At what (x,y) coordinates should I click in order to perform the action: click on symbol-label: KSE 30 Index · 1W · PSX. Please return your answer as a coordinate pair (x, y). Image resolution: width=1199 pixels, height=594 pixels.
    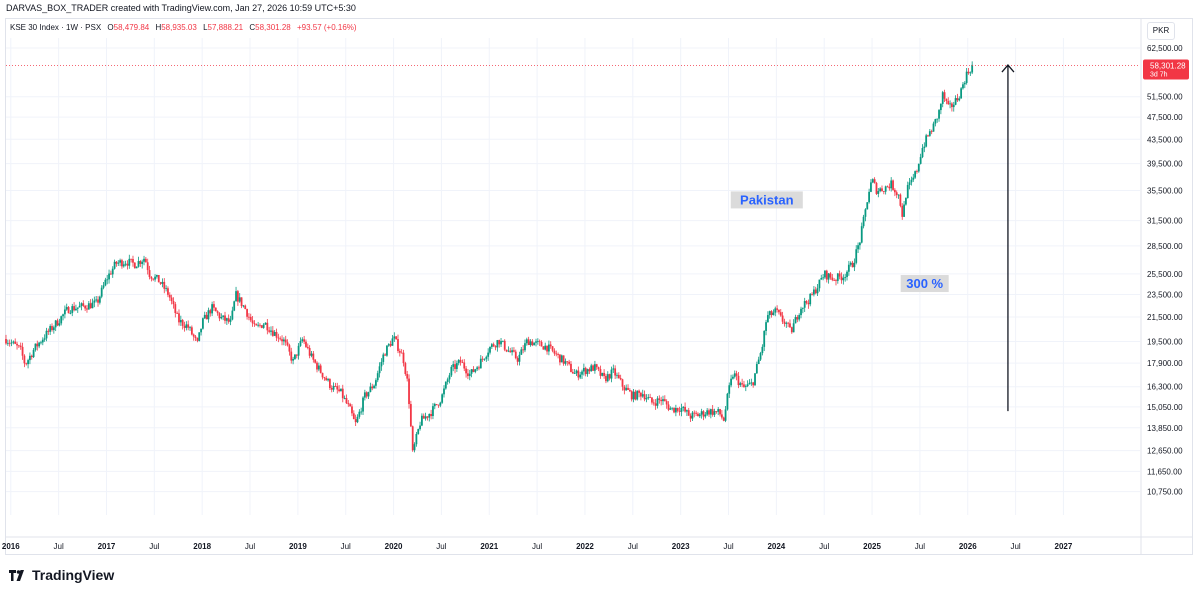
    Looking at the image, I should click on (56, 27).